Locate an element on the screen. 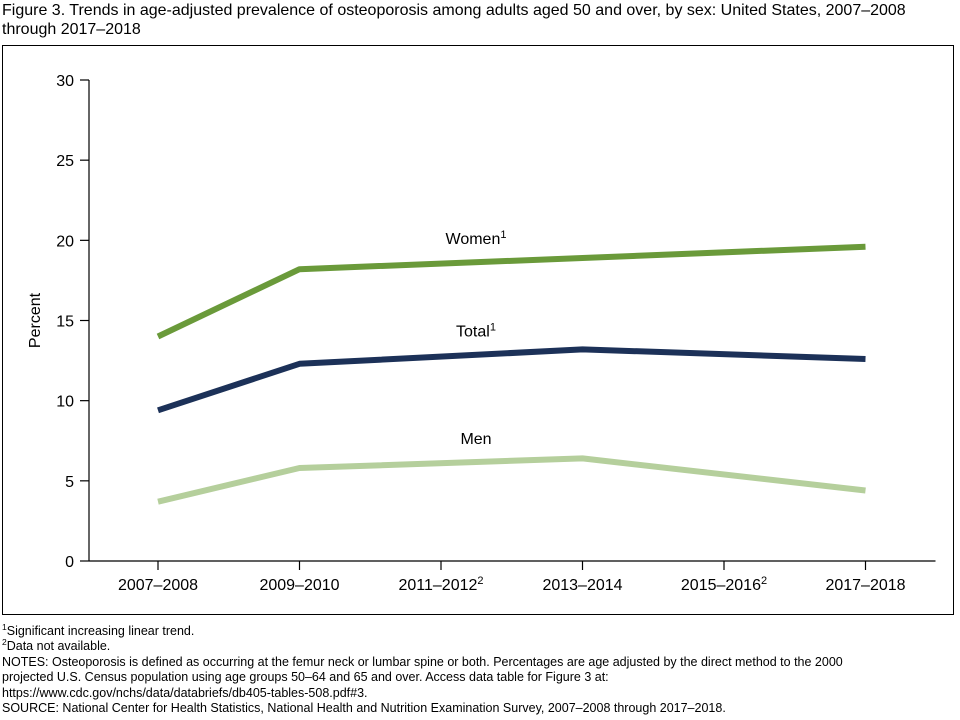 The height and width of the screenshot is (720, 960). series-line-men is located at coordinates (511, 480).